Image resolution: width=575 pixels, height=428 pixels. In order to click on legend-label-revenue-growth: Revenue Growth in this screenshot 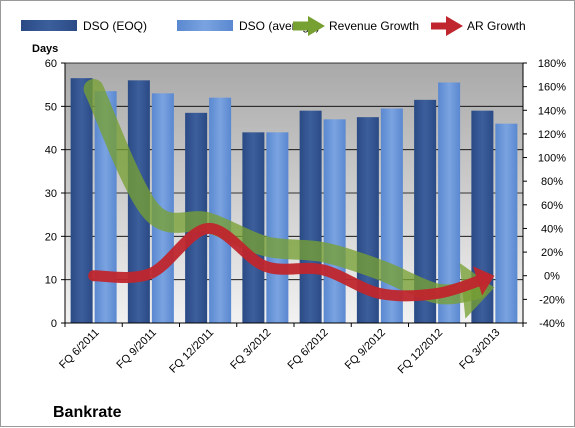, I will do `click(374, 26)`.